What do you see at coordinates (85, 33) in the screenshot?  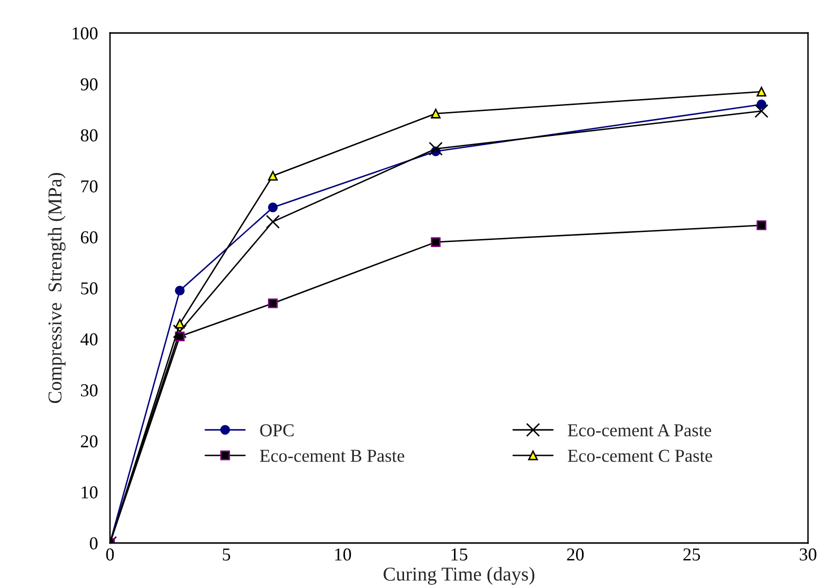 I see `y-tick-label: 100` at bounding box center [85, 33].